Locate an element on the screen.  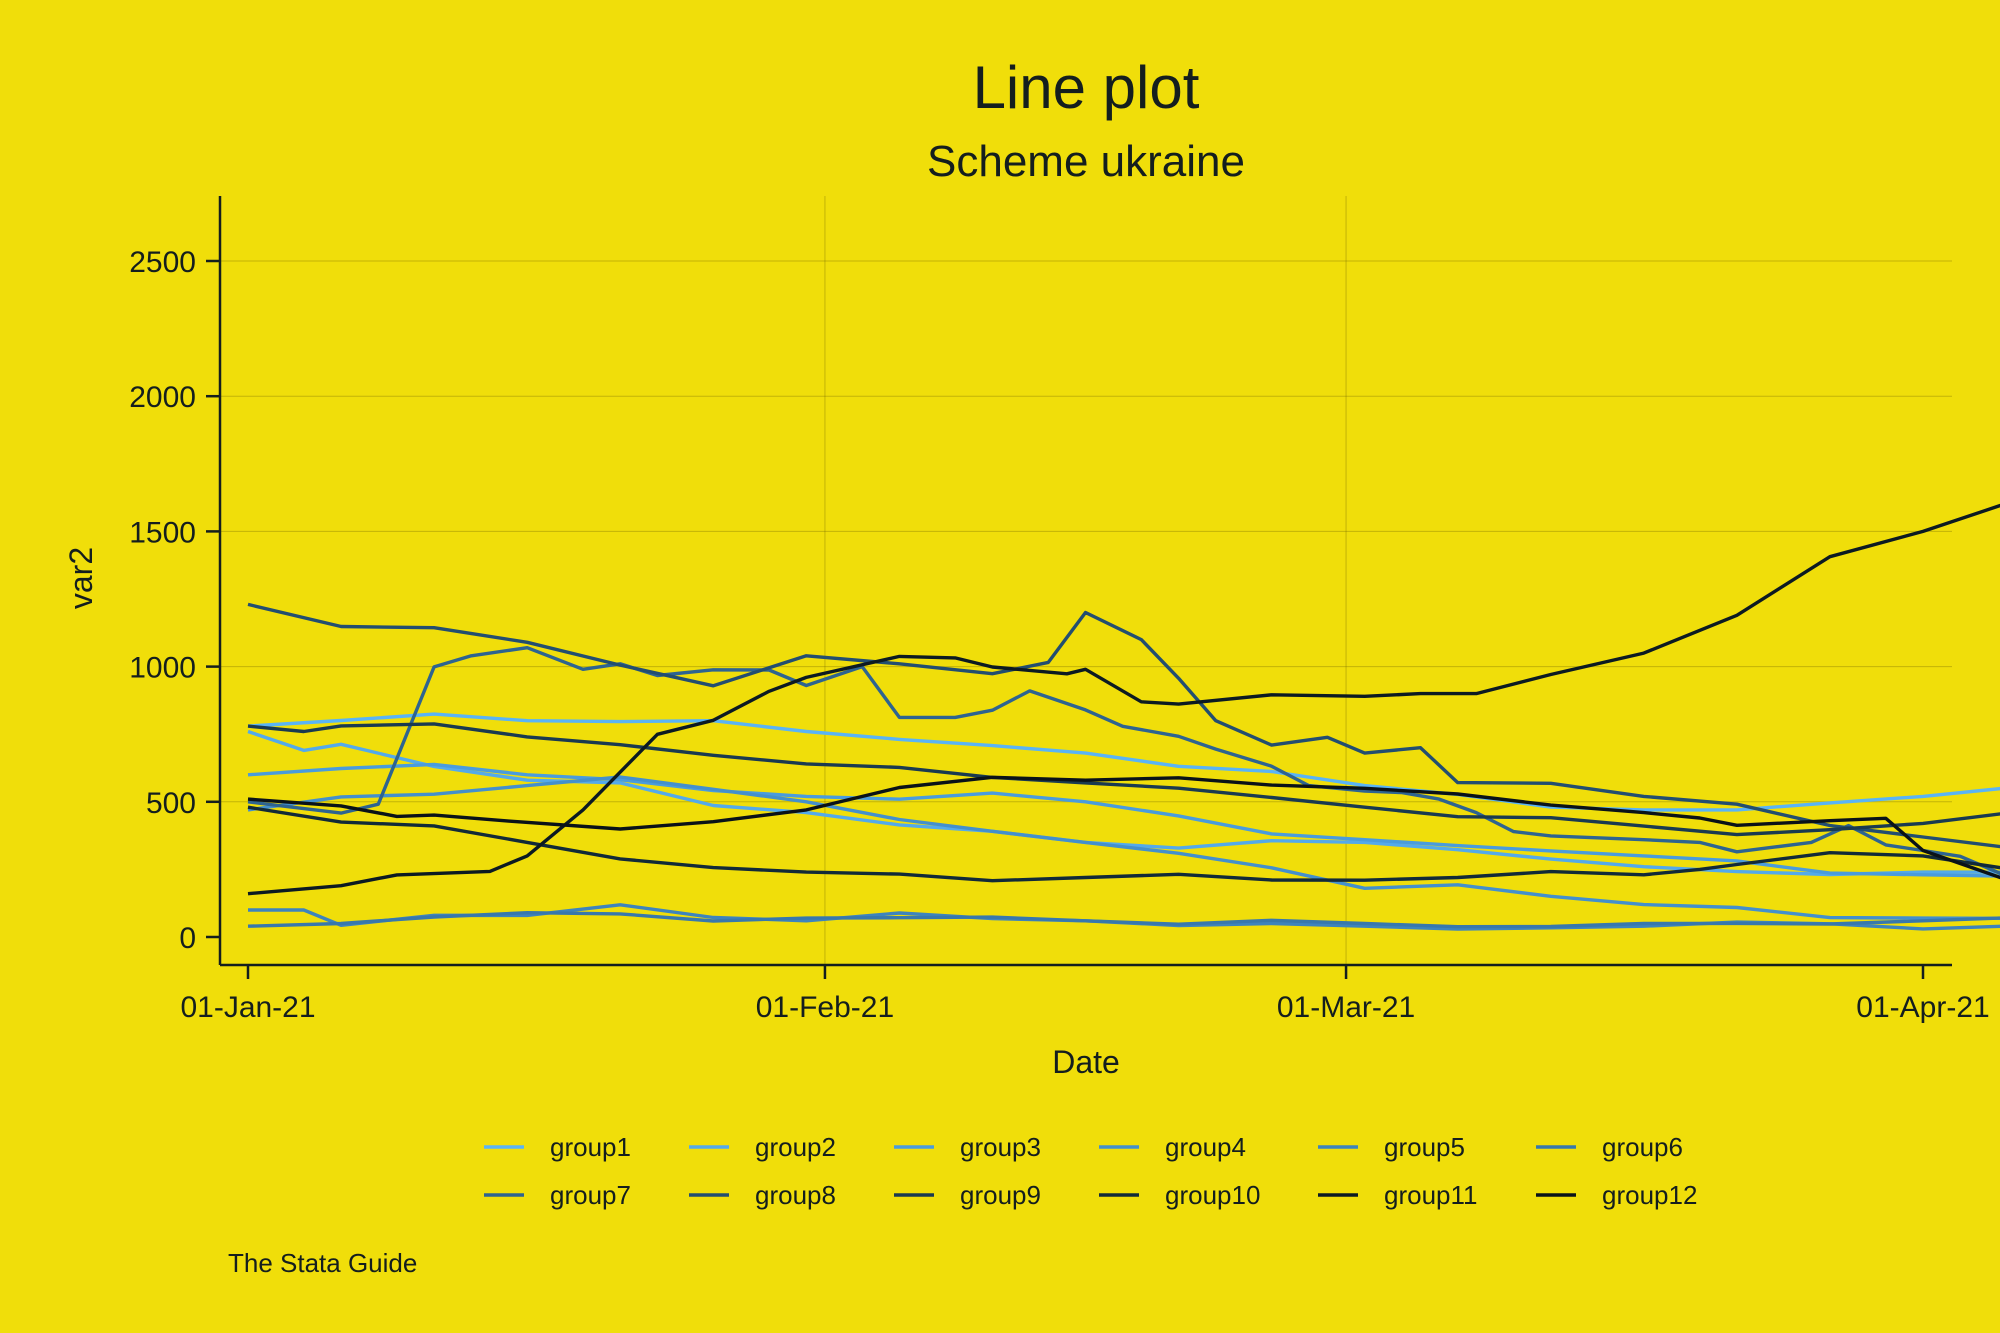
y-axis-title: var2 is located at coordinates (81, 578).